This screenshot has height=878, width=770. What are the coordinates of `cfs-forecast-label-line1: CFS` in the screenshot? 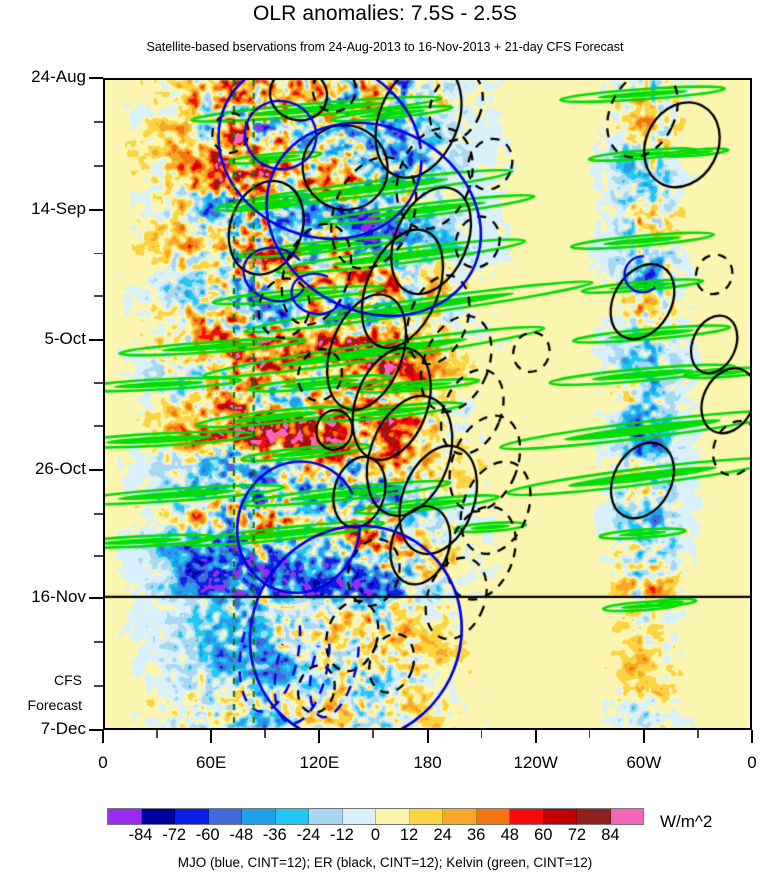 It's located at (68, 680).